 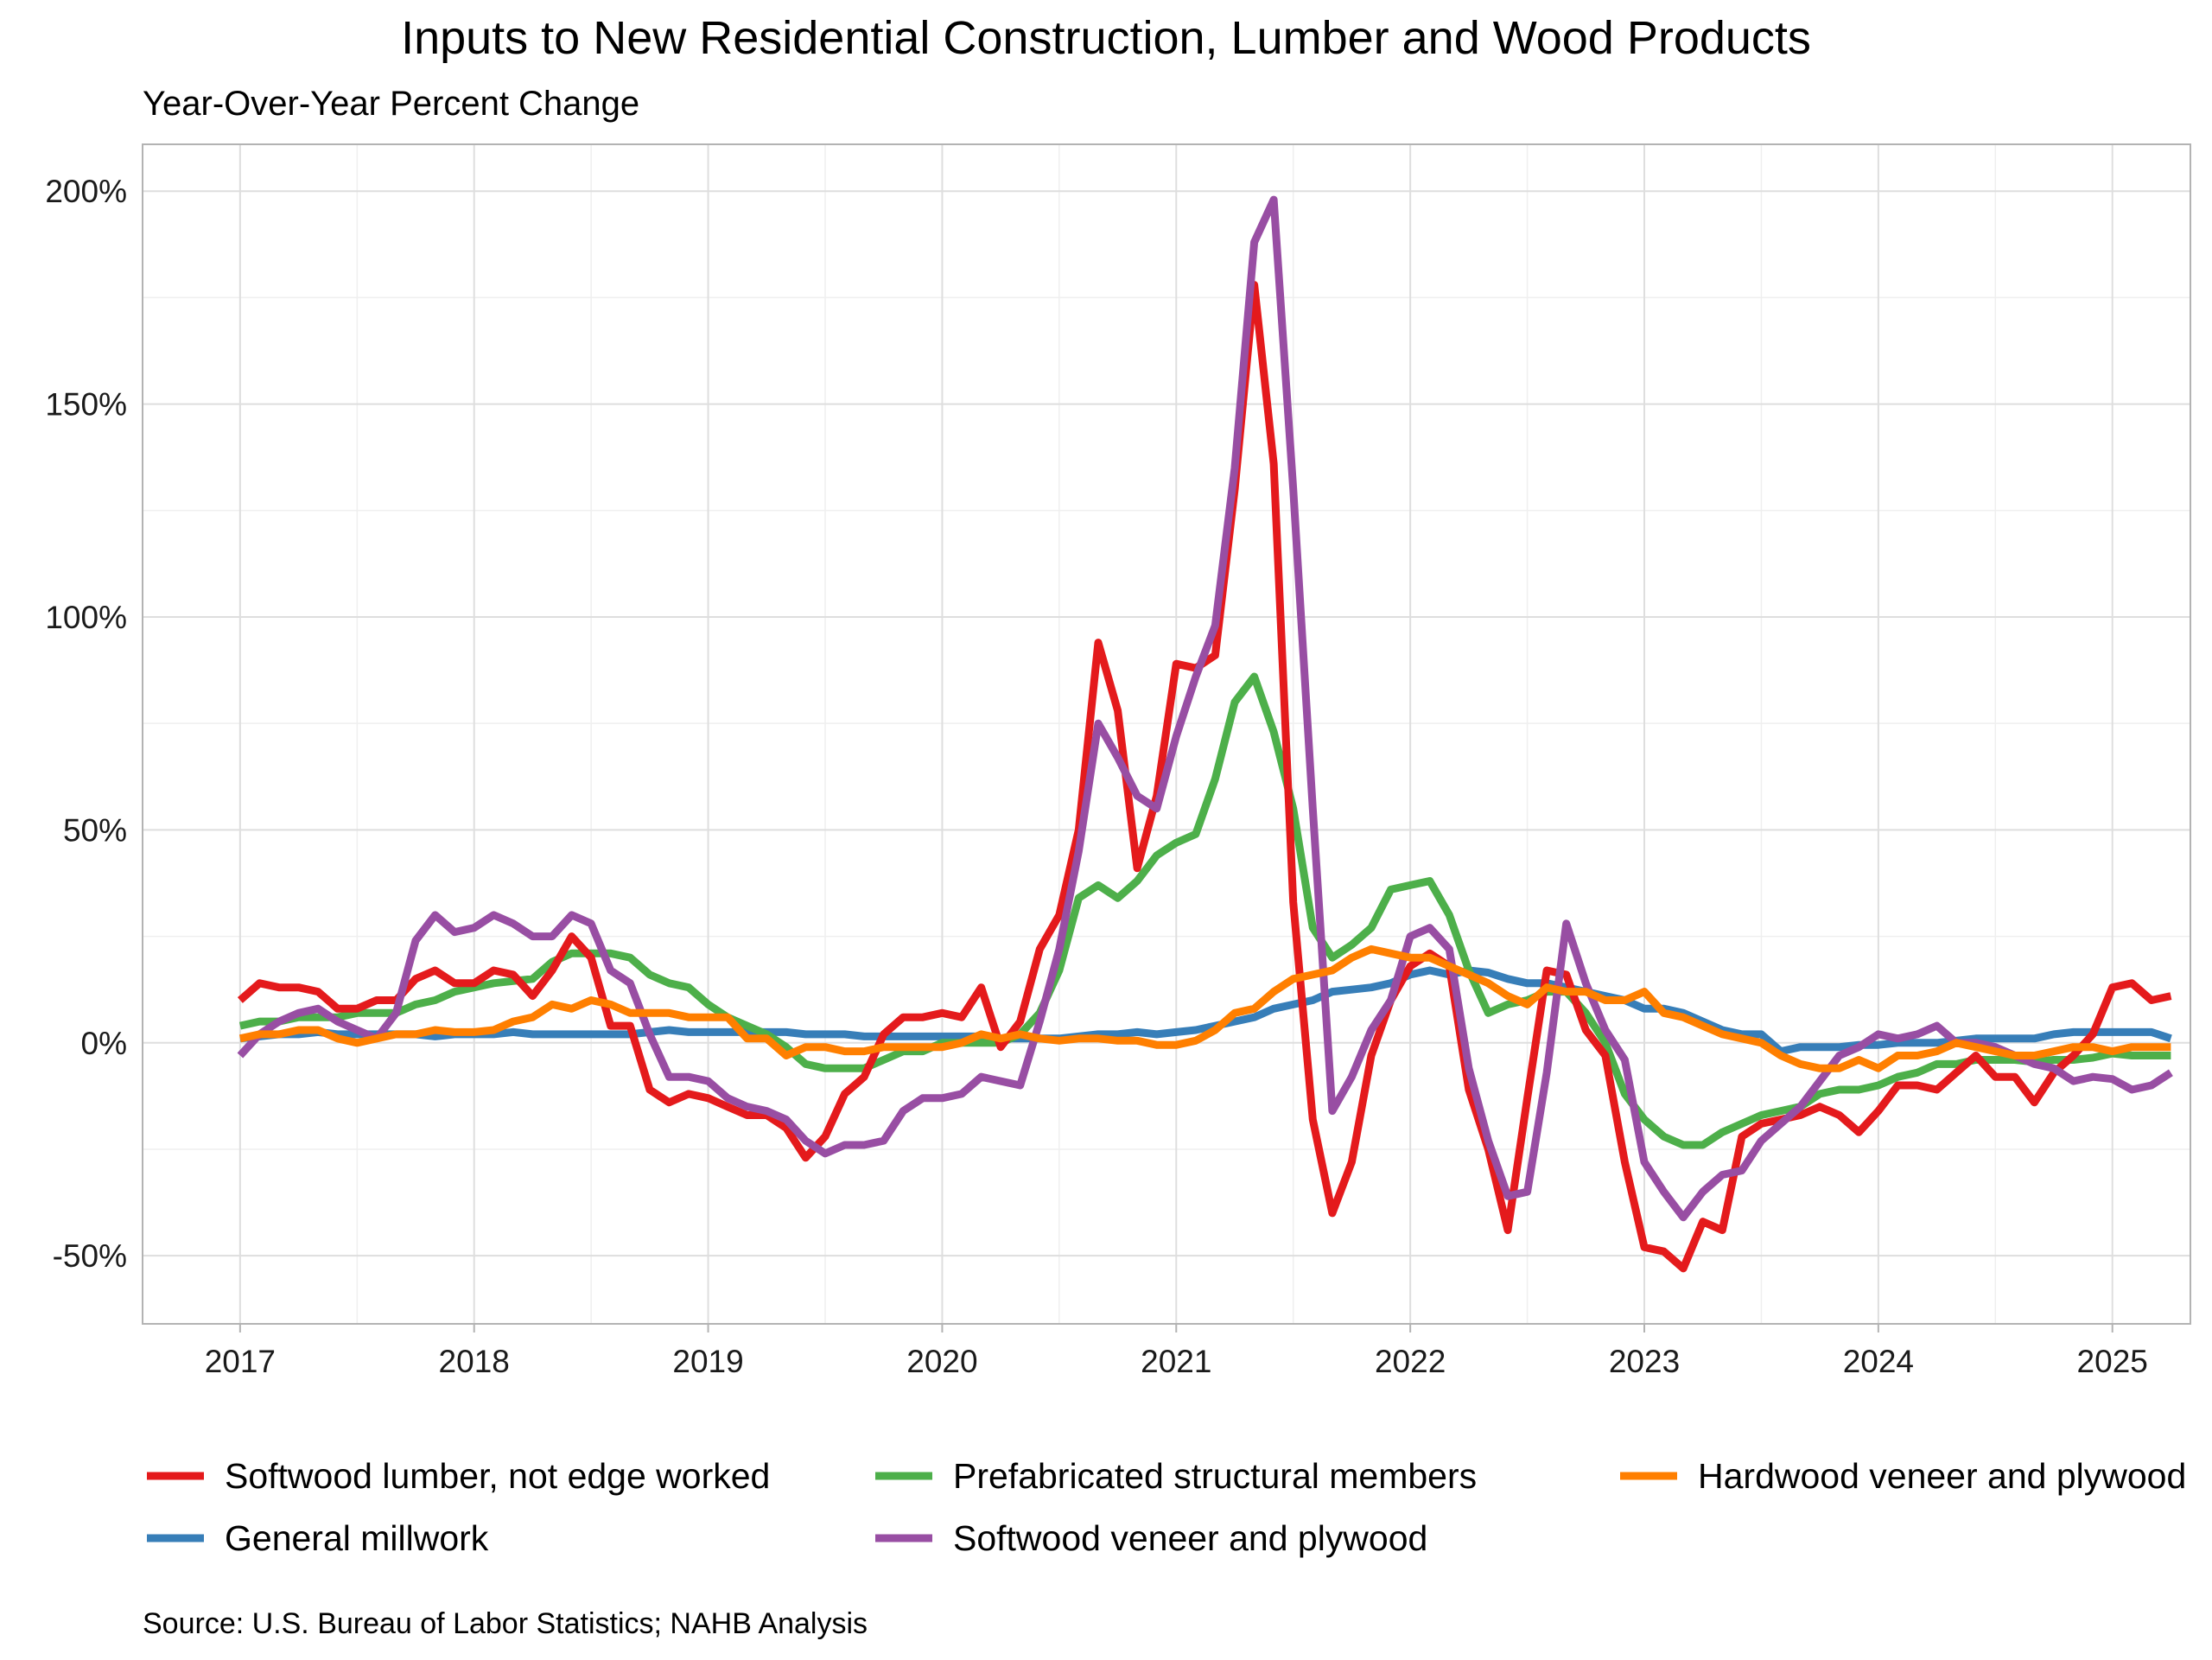 What do you see at coordinates (104, 1043) in the screenshot?
I see `y-tick-label: 0%` at bounding box center [104, 1043].